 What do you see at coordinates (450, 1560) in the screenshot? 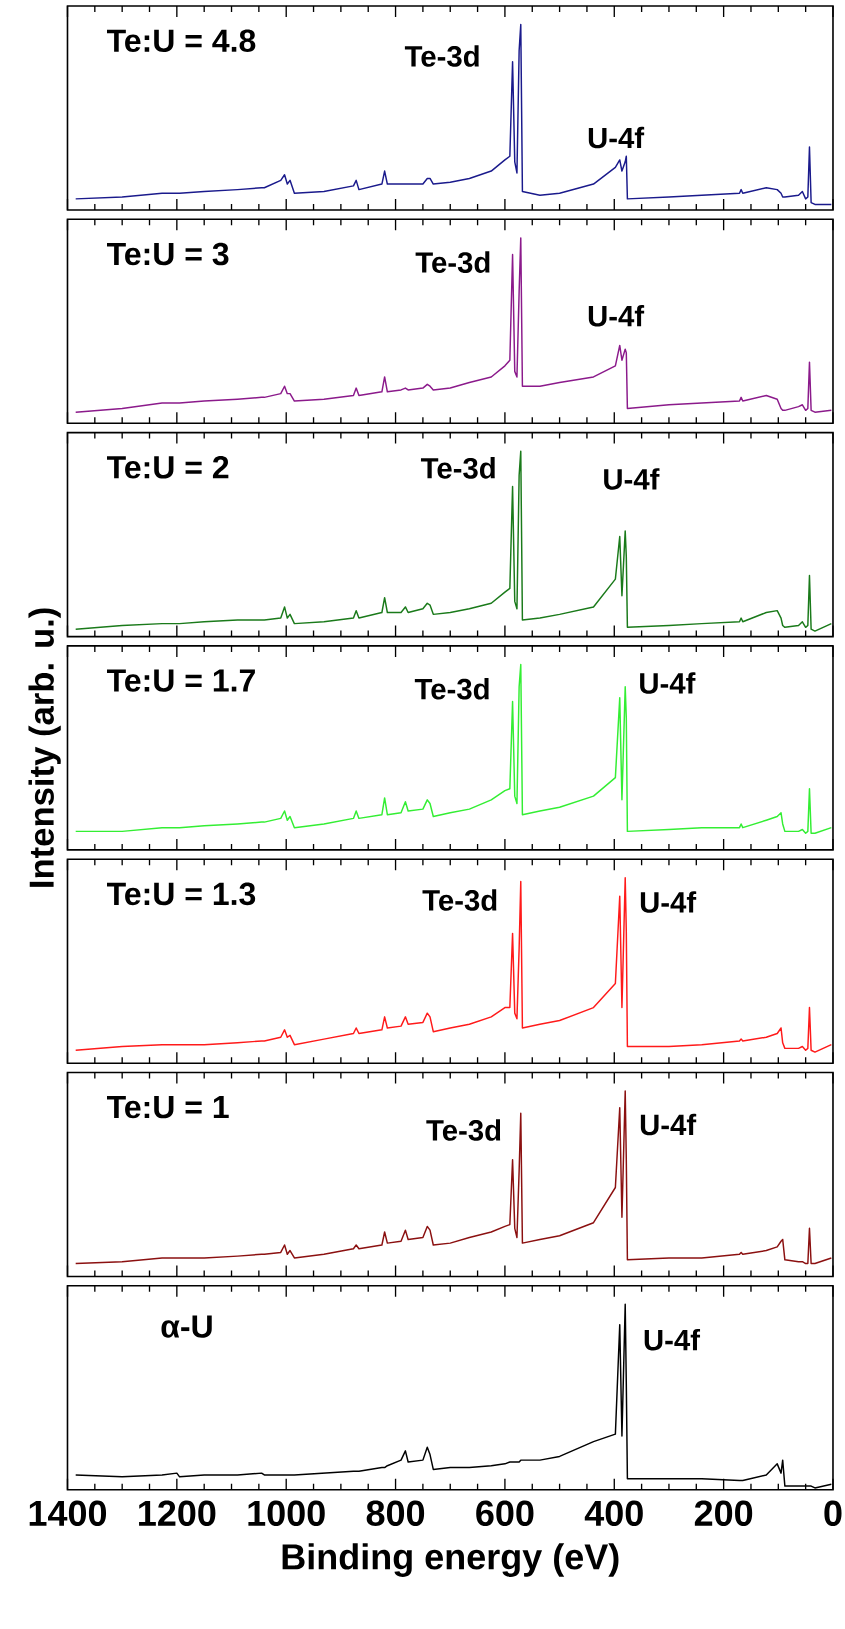
I see `x-axis-title: Binding energy (eV)` at bounding box center [450, 1560].